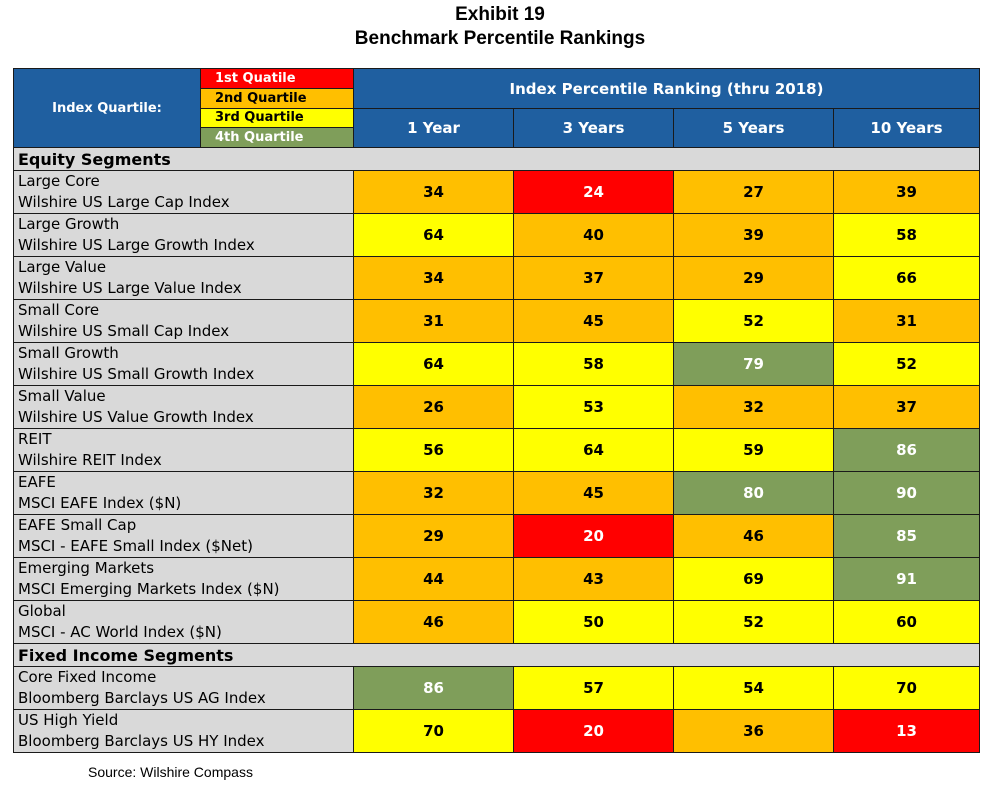  What do you see at coordinates (68, 720) in the screenshot?
I see `segment-name: US High Yield` at bounding box center [68, 720].